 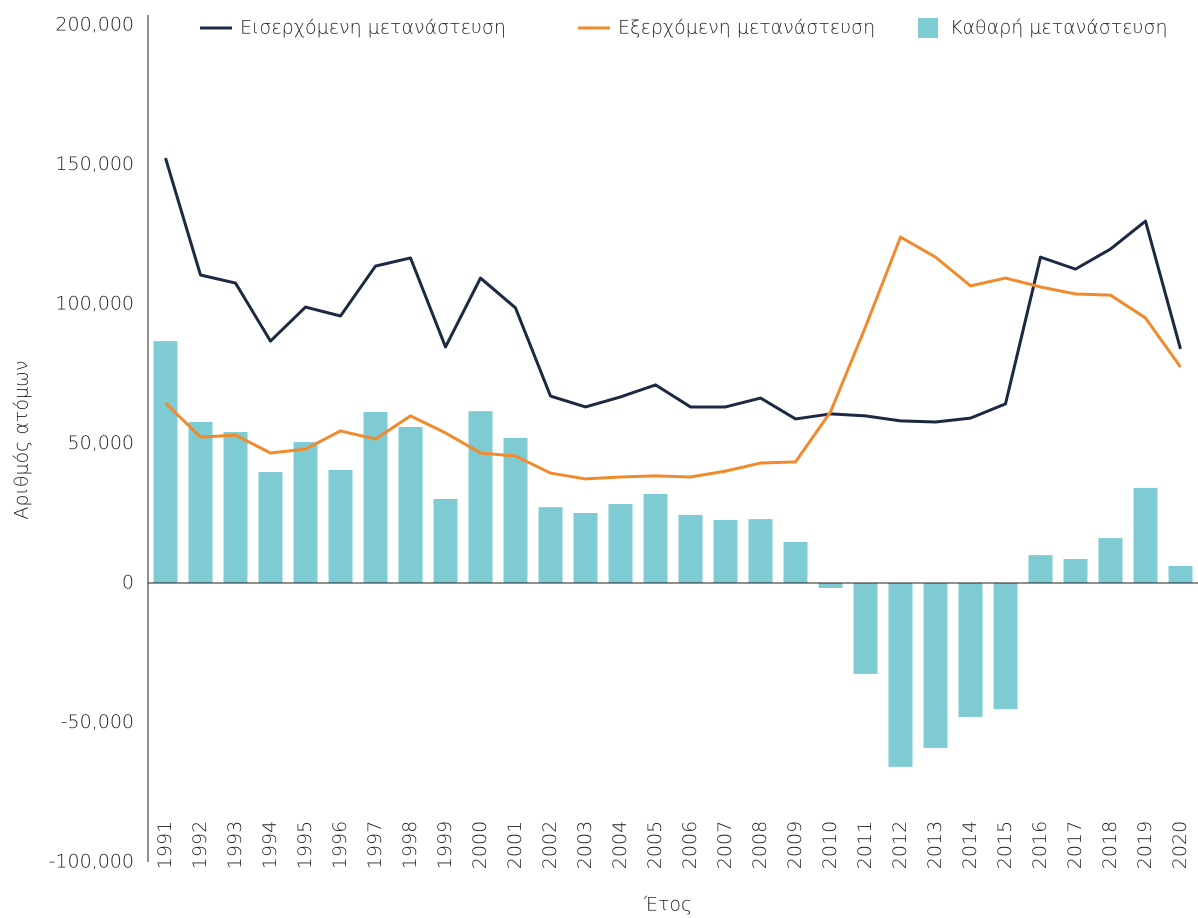 I want to click on x-tick-label: 2008, so click(x=760, y=845).